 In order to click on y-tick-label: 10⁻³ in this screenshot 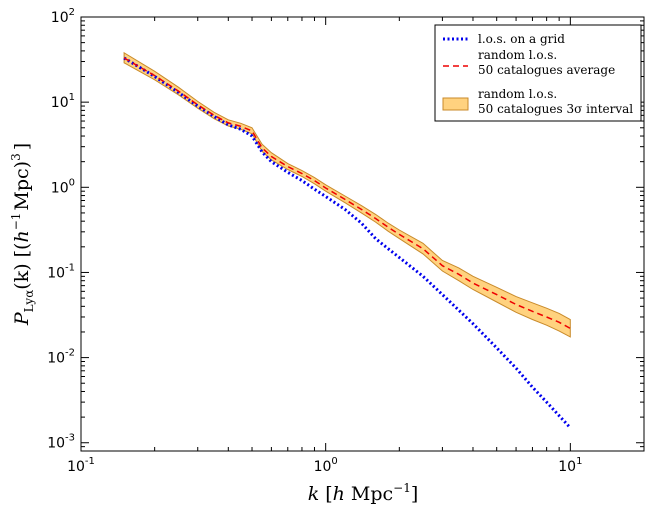, I will do `click(61, 442)`.